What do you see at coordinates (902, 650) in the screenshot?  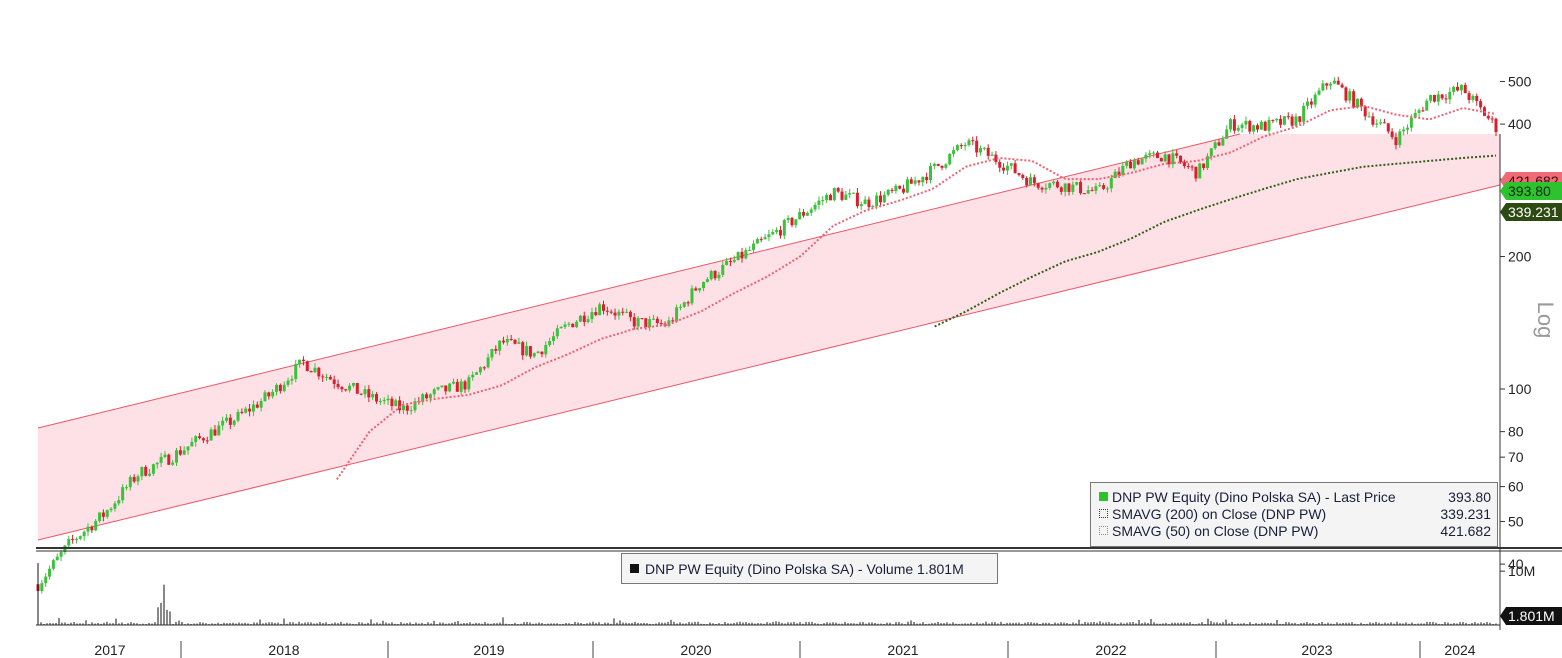 I see `x-tick-label: 2021` at bounding box center [902, 650].